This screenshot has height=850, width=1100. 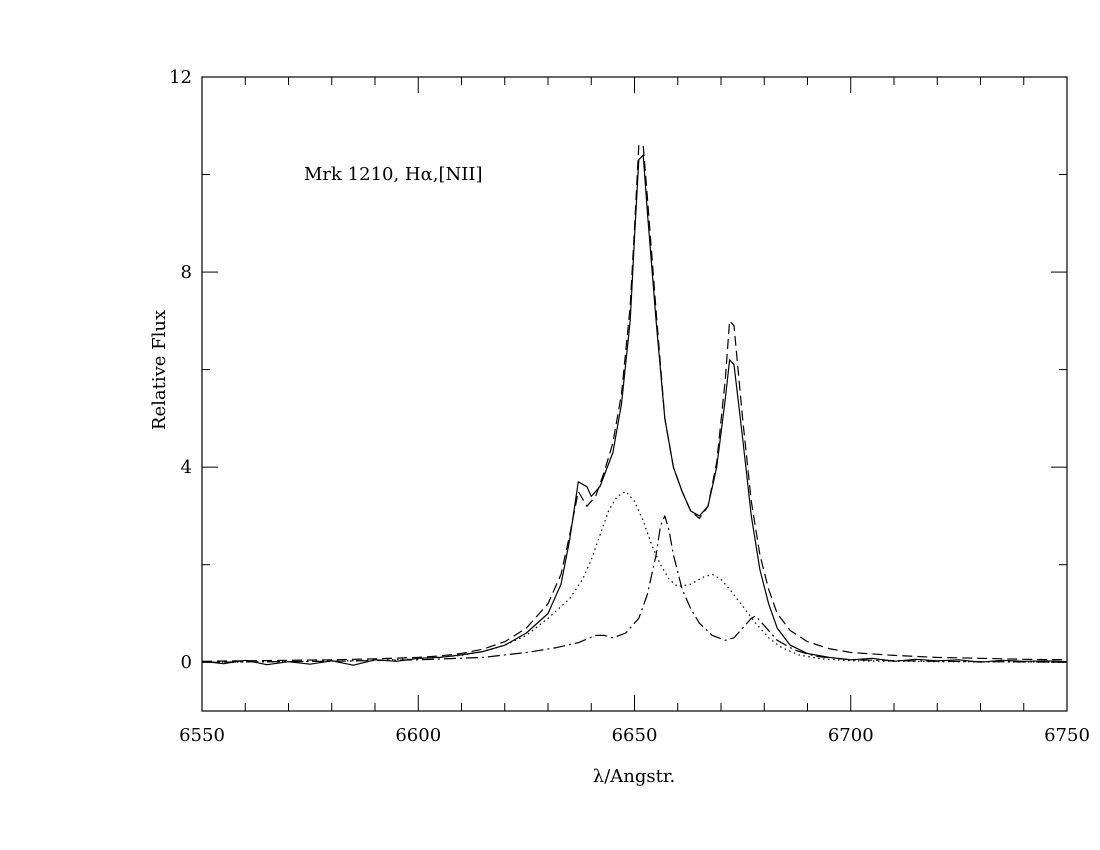 What do you see at coordinates (634, 776) in the screenshot?
I see `x-axis-label: λ/Angstr.` at bounding box center [634, 776].